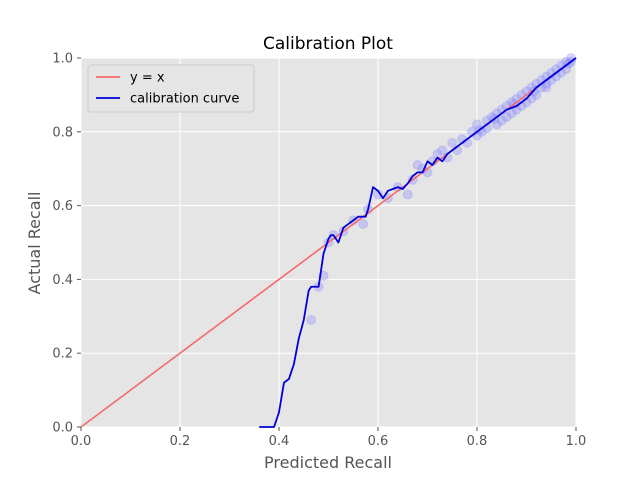 This screenshot has width=640, height=480. What do you see at coordinates (62, 59) in the screenshot?
I see `y-tick-label: 1.0` at bounding box center [62, 59].